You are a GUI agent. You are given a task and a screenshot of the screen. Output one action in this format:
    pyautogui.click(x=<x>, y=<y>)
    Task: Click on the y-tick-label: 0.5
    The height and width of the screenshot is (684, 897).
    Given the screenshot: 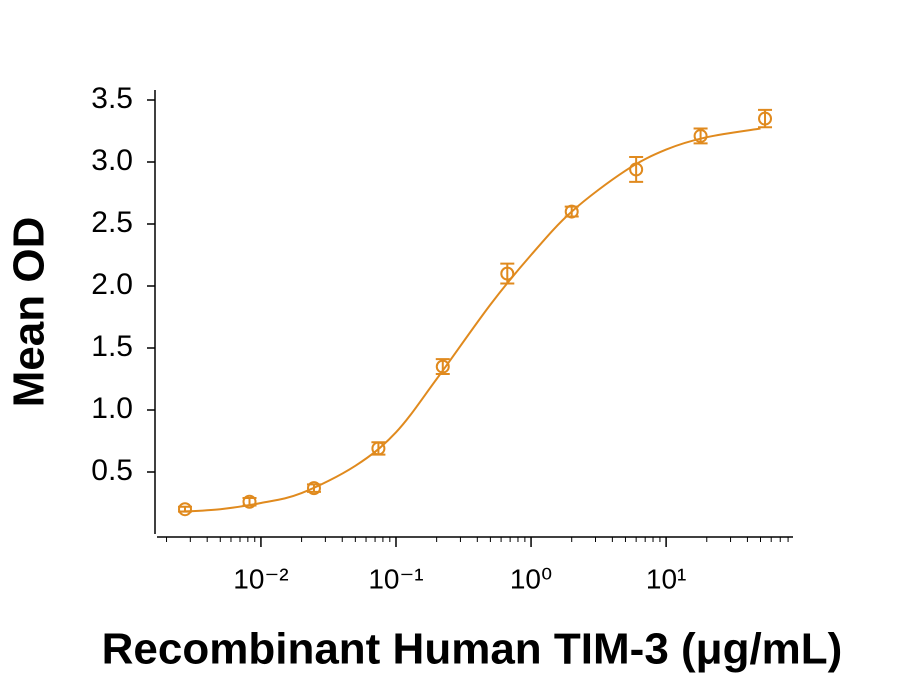 What is the action you would take?
    pyautogui.click(x=112, y=470)
    